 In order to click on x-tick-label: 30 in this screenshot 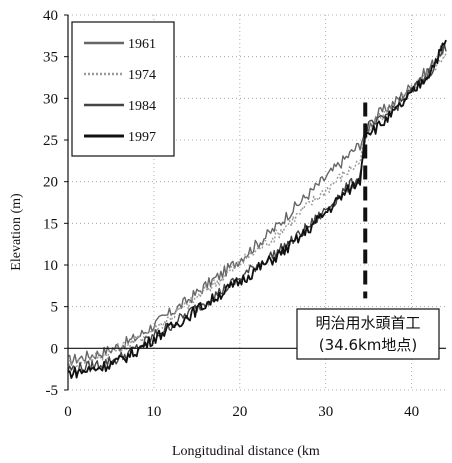, I will do `click(325, 412)`.